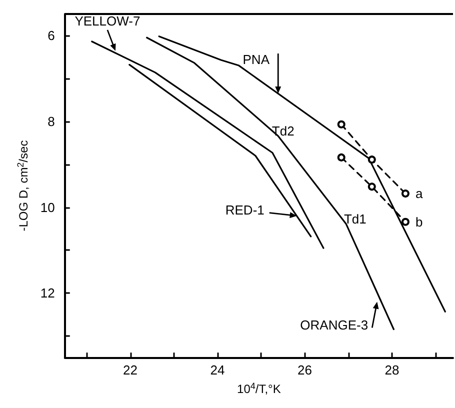 This screenshot has height=408, width=455. I want to click on annotation: PNA, so click(256, 59).